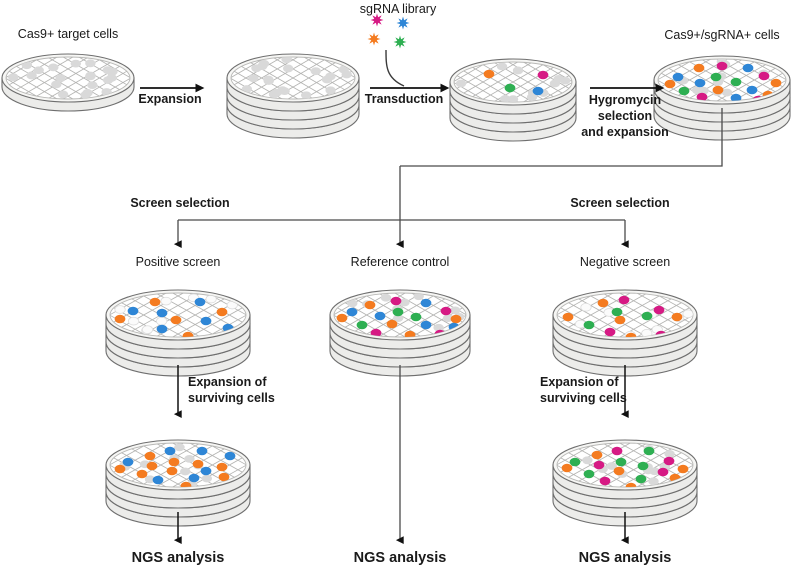 This screenshot has width=800, height=570. I want to click on label-expansion: Expansion, so click(170, 99).